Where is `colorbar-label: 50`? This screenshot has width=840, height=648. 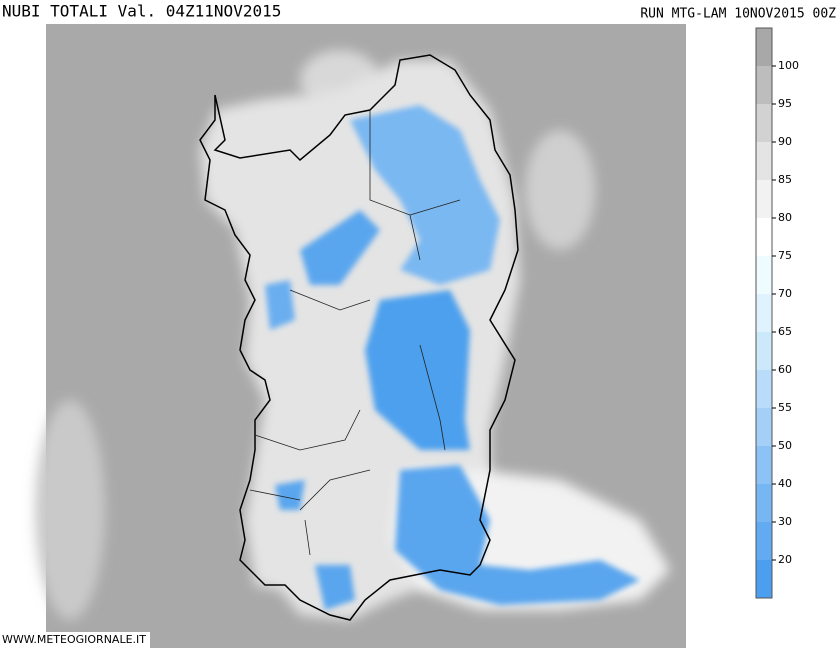 colorbar-label: 50 is located at coordinates (785, 445).